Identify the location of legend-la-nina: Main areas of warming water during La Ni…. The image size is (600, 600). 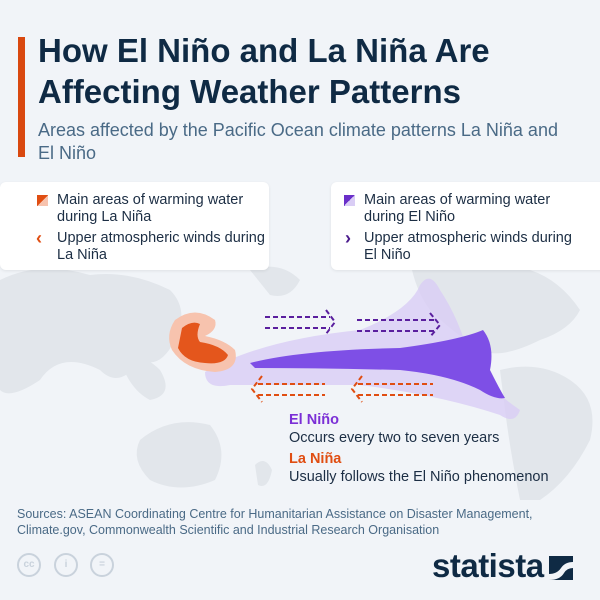
(134, 226).